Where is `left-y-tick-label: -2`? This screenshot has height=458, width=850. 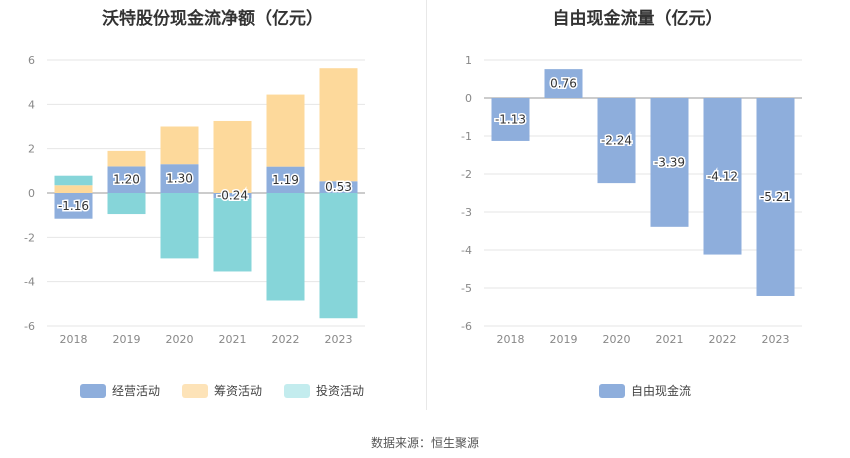
left-y-tick-label: -2 is located at coordinates (29, 237).